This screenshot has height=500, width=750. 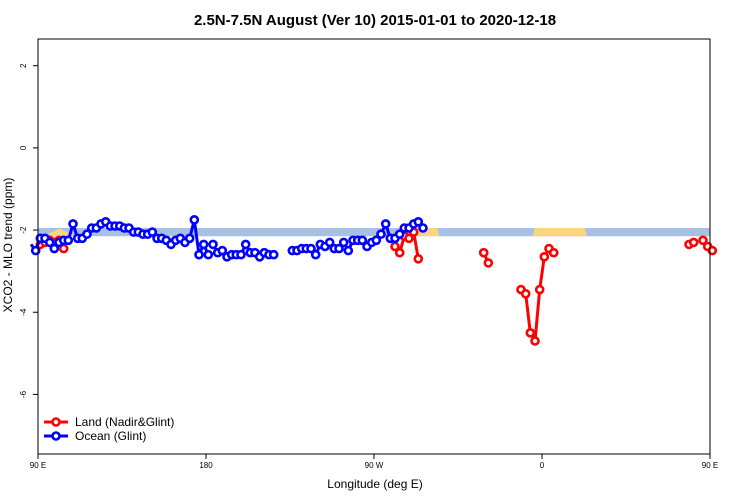 I want to click on x-axis-label: Longitude (deg E), so click(x=374, y=484).